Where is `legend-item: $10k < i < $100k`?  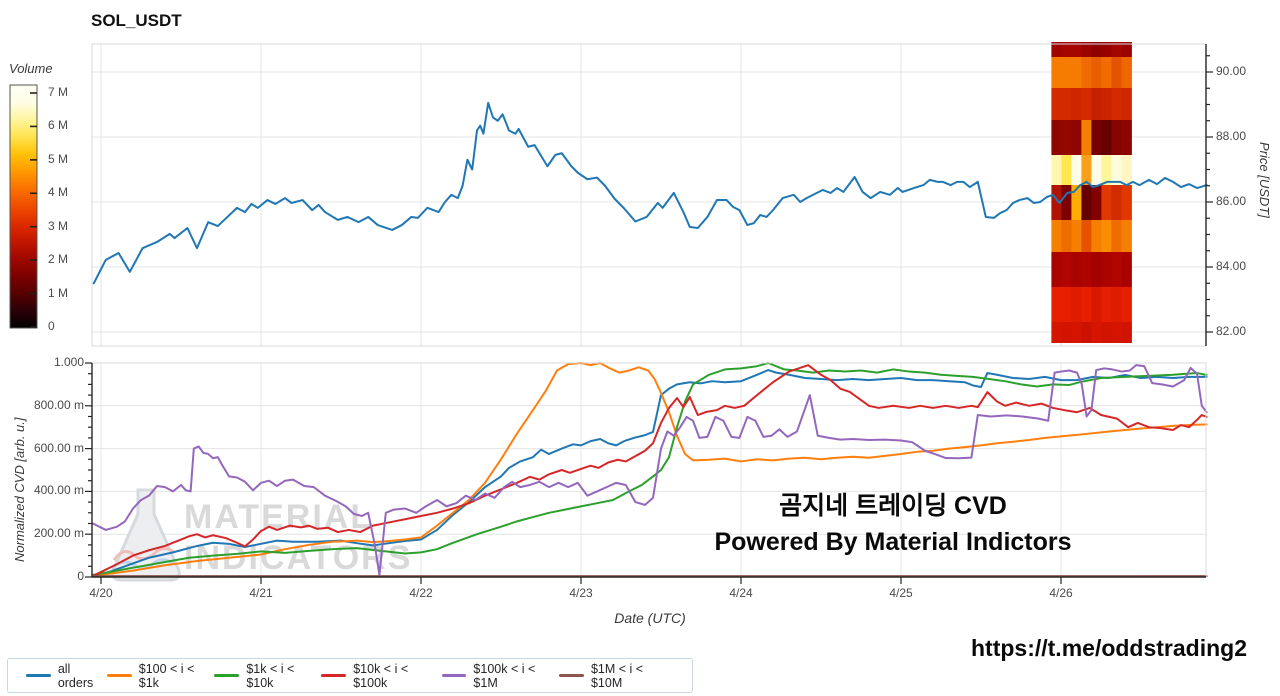
legend-item: $10k < i < $100k is located at coordinates (381, 676).